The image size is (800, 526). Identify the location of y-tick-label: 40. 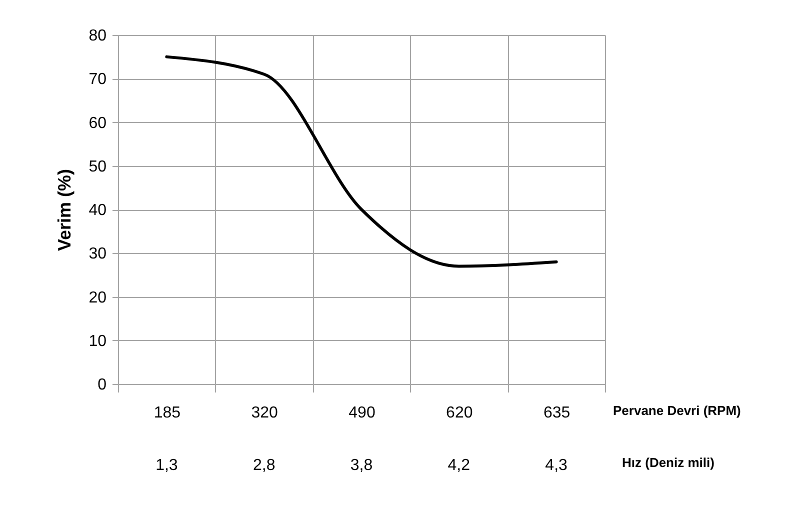
(97, 210).